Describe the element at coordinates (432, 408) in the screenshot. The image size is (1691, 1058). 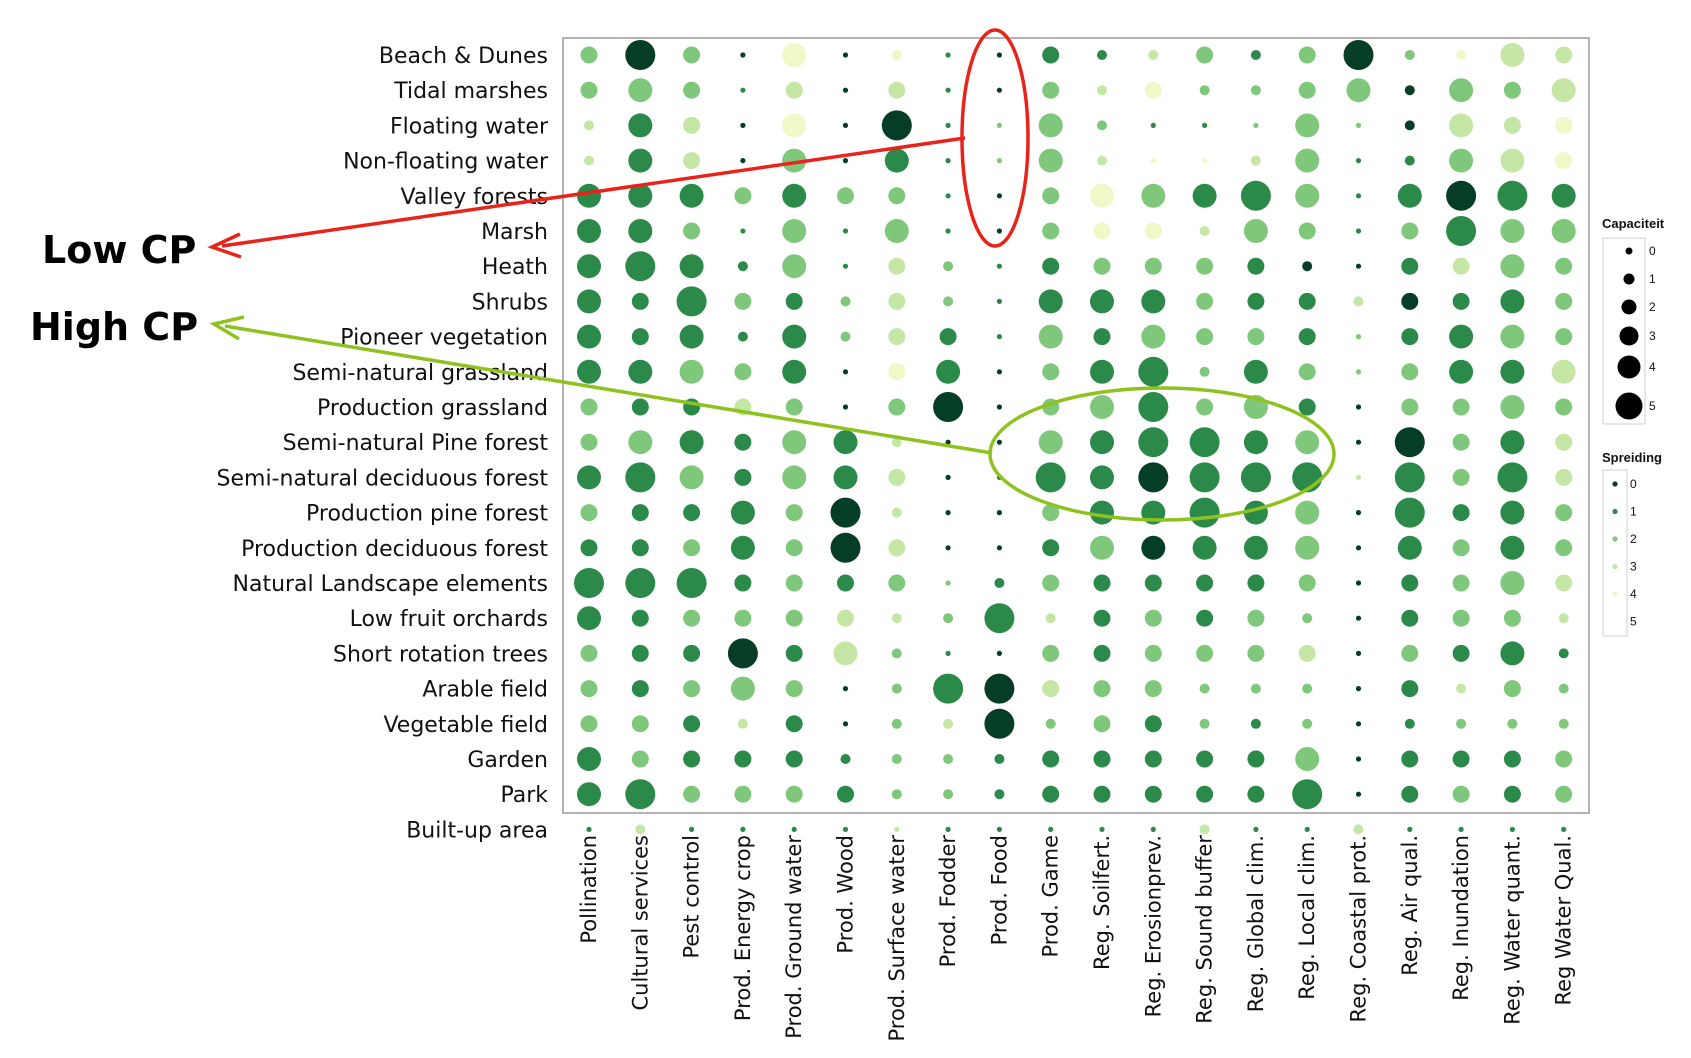
I see `row-label: Production grassland` at that location.